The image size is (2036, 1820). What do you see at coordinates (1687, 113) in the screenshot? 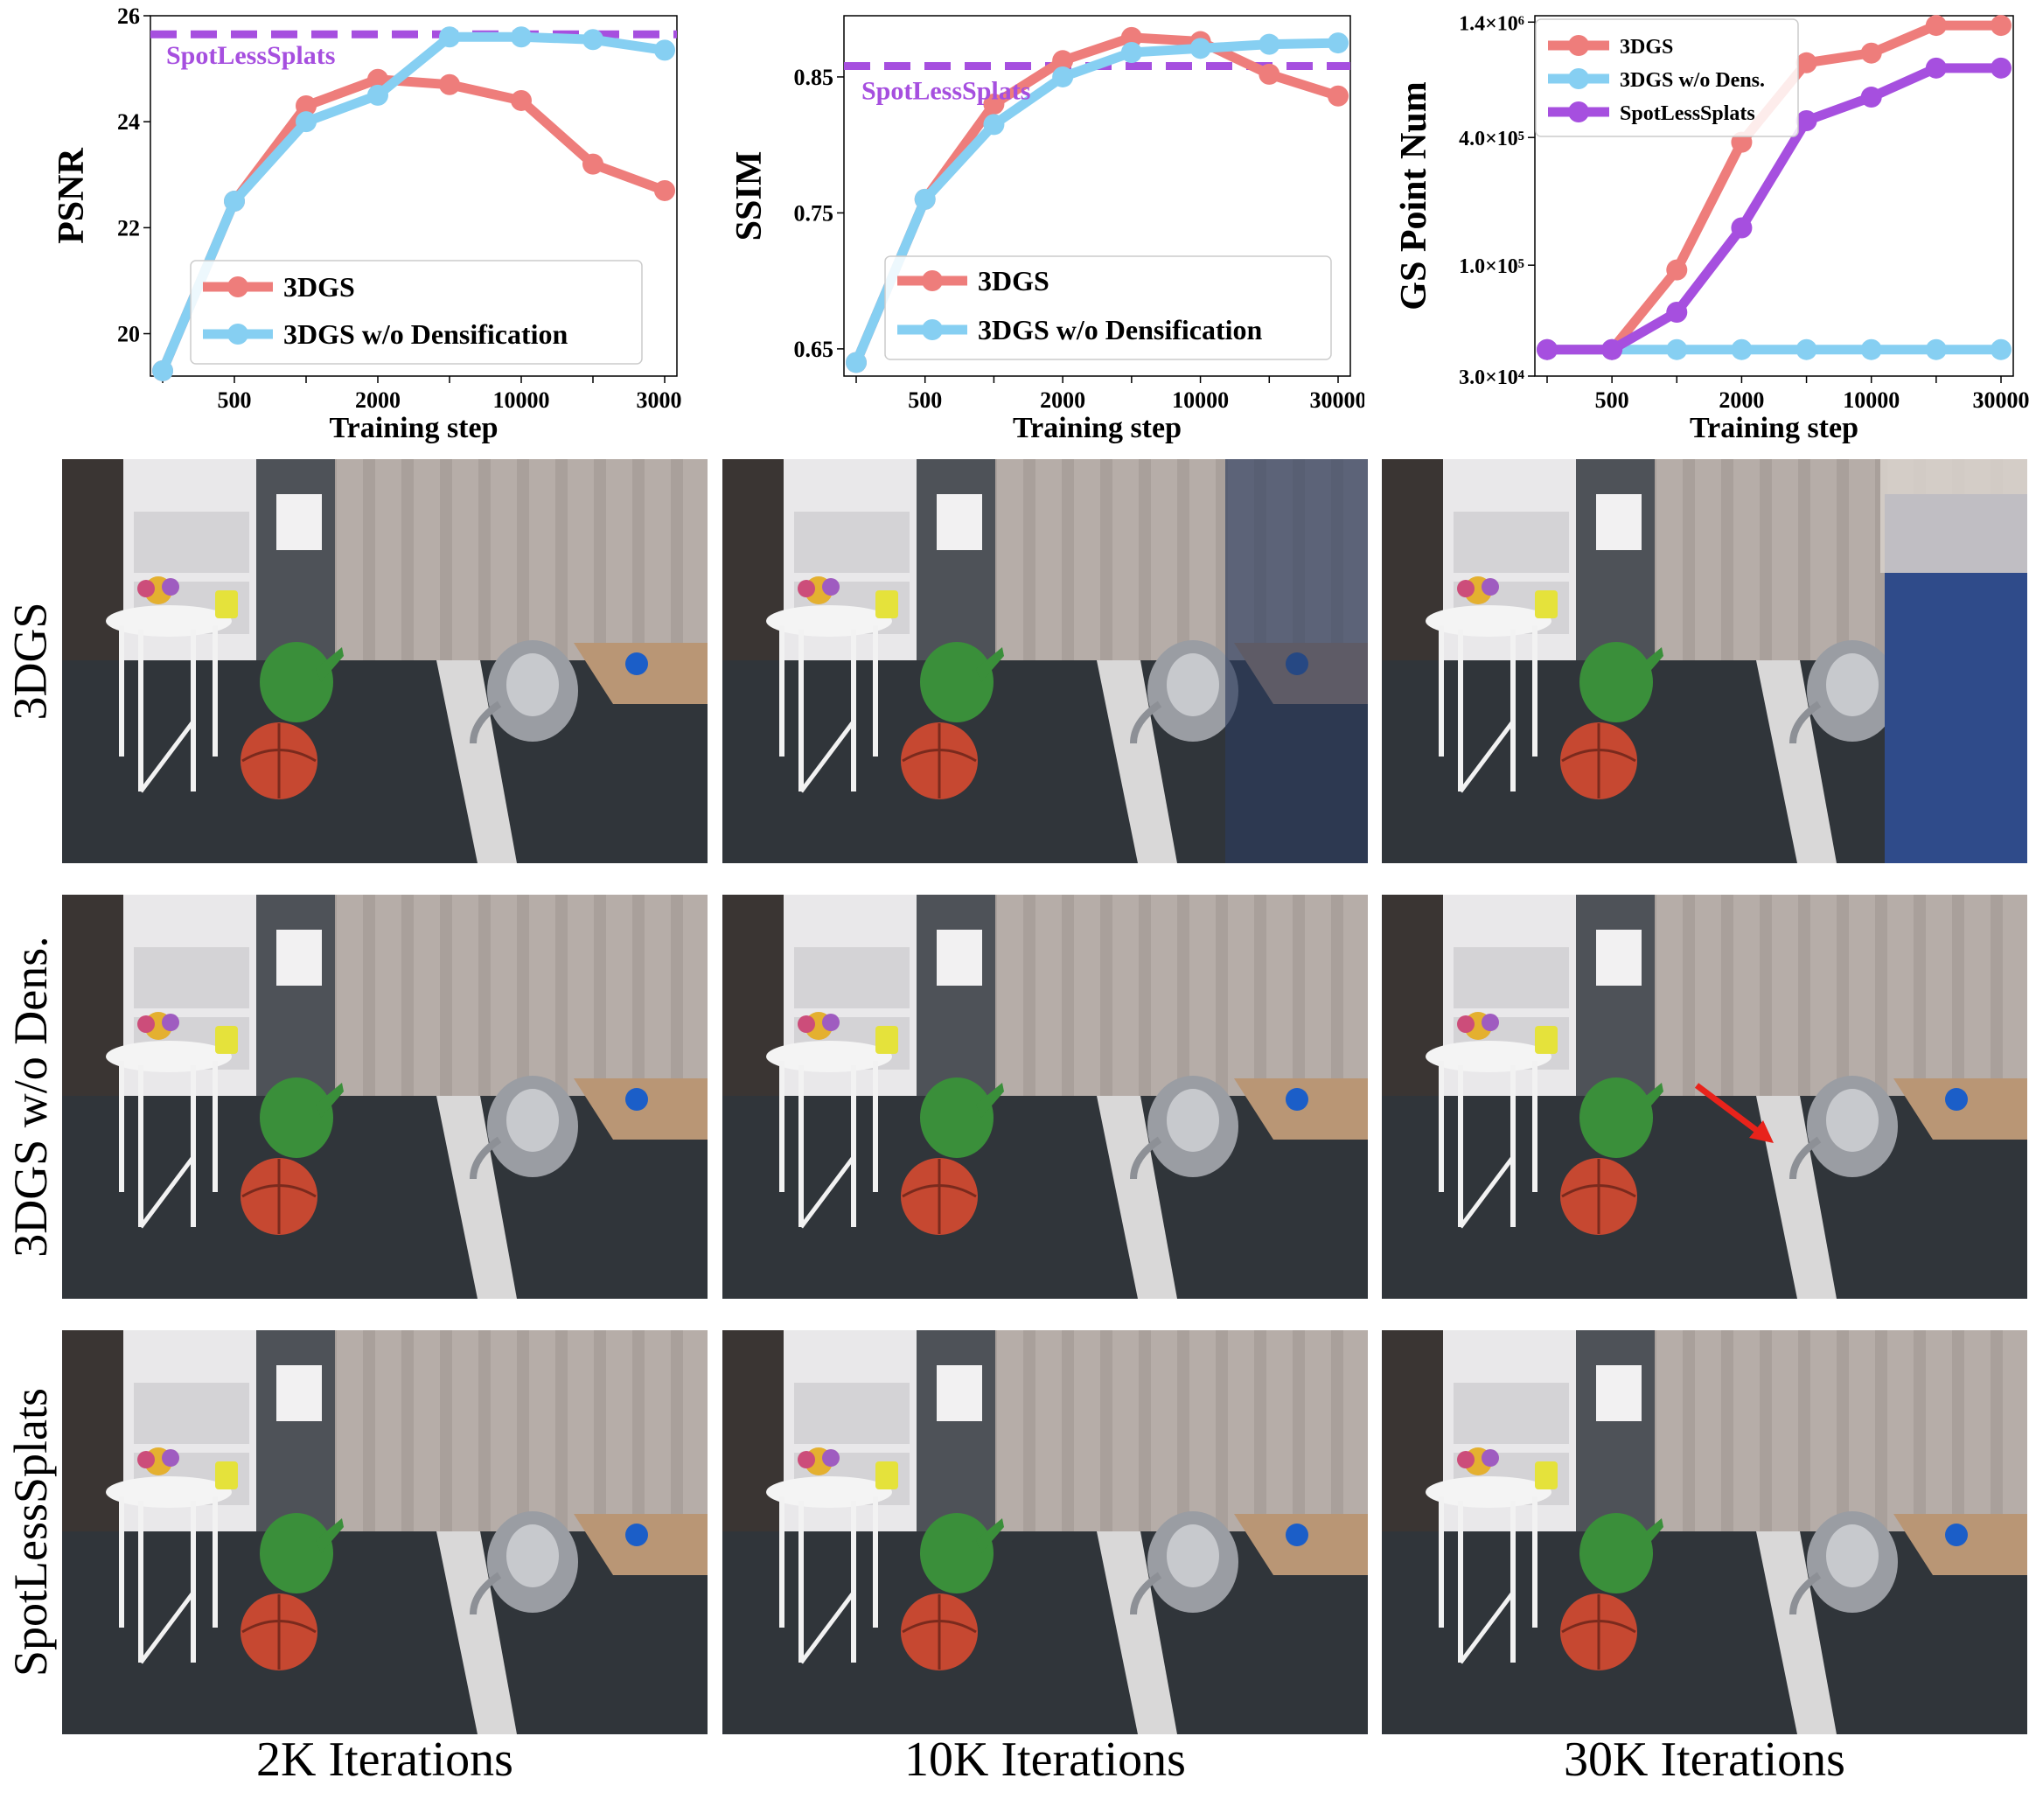
I see `gs_points-legend-label-2: SpotLessSplats` at bounding box center [1687, 113].